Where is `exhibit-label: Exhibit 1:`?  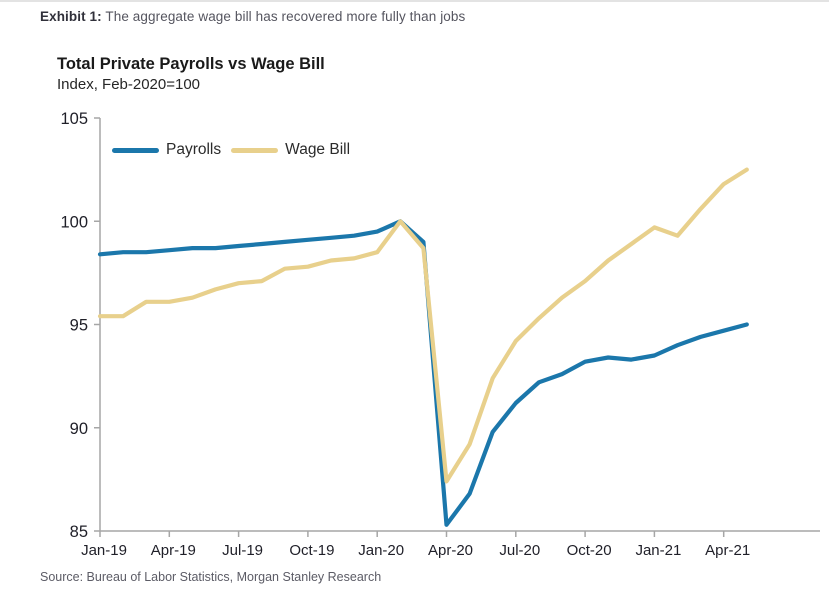
exhibit-label: Exhibit 1: is located at coordinates (71, 16).